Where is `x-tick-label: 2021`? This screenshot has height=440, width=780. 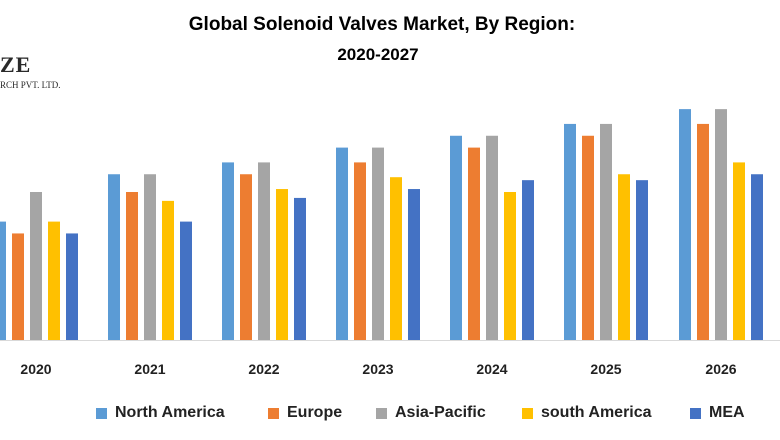
x-tick-label: 2021 is located at coordinates (149, 369).